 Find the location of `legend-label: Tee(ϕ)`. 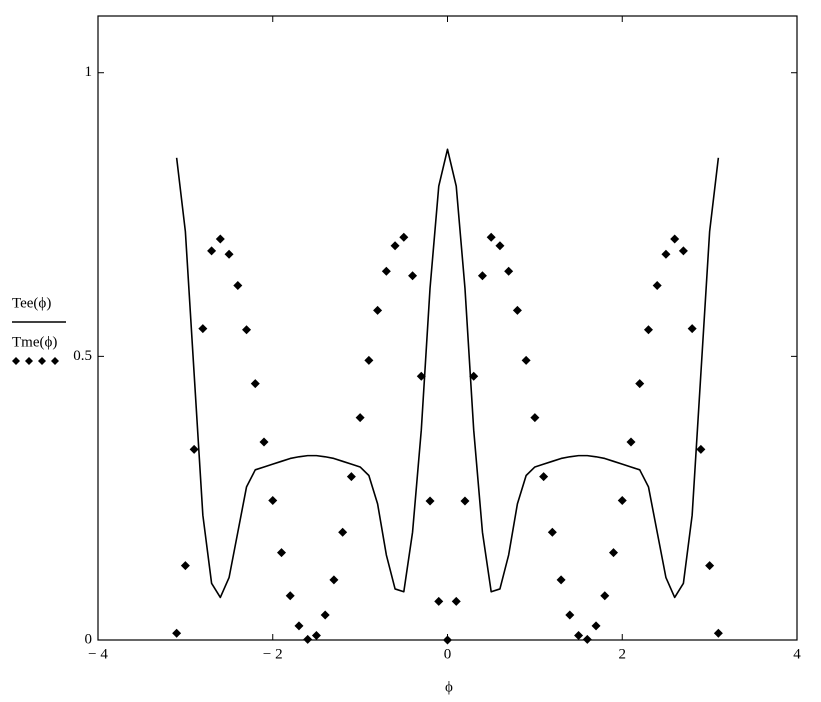

legend-label: Tee(ϕ) is located at coordinates (31, 303).